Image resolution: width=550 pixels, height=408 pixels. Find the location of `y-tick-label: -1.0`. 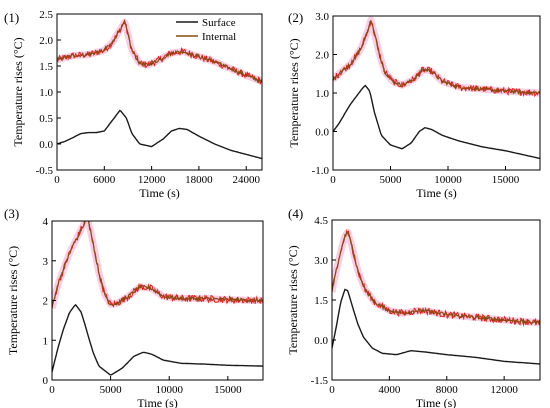

y-tick-label: -1.0 is located at coordinates (321, 171).